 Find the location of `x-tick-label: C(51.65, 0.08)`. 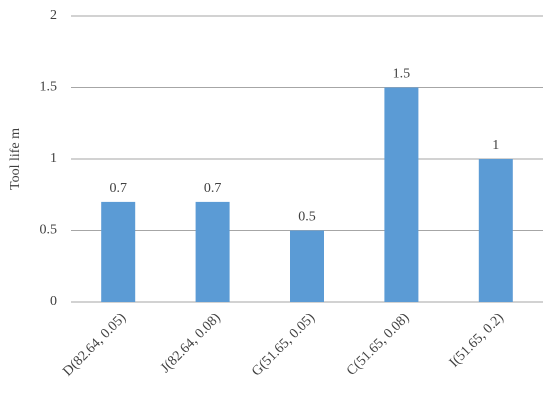

x-tick-label: C(51.65, 0.08) is located at coordinates (378, 344).